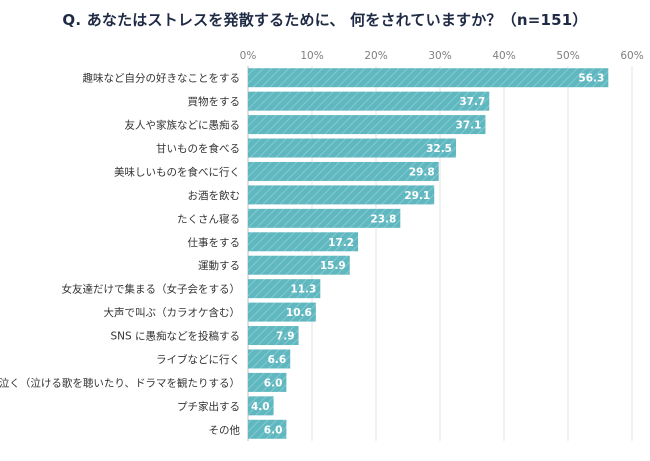 The image size is (650, 461). What do you see at coordinates (631, 56) in the screenshot?
I see `x-tick-label: 60%` at bounding box center [631, 56].